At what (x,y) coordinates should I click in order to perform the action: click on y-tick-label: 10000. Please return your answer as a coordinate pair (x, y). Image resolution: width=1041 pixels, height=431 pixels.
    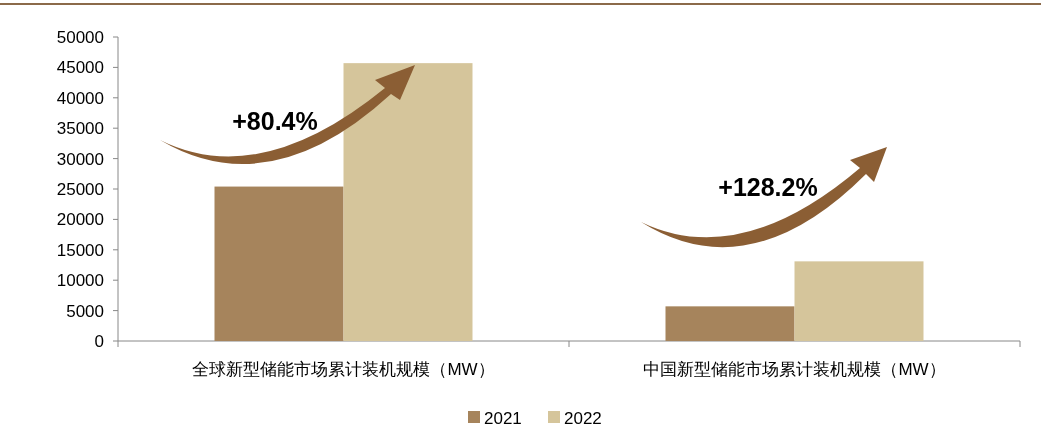
    Looking at the image, I should click on (80, 281).